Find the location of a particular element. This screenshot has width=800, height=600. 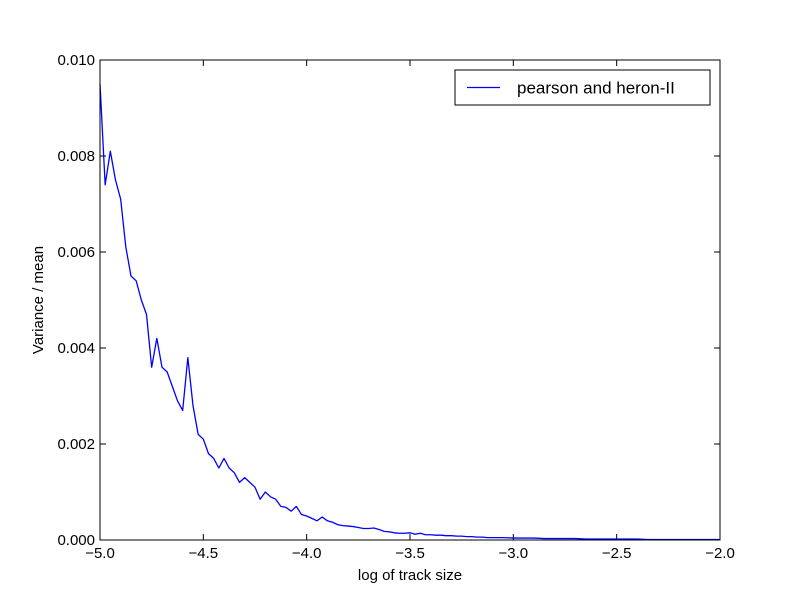

y-tick-label: 0.006 is located at coordinates (76, 252).